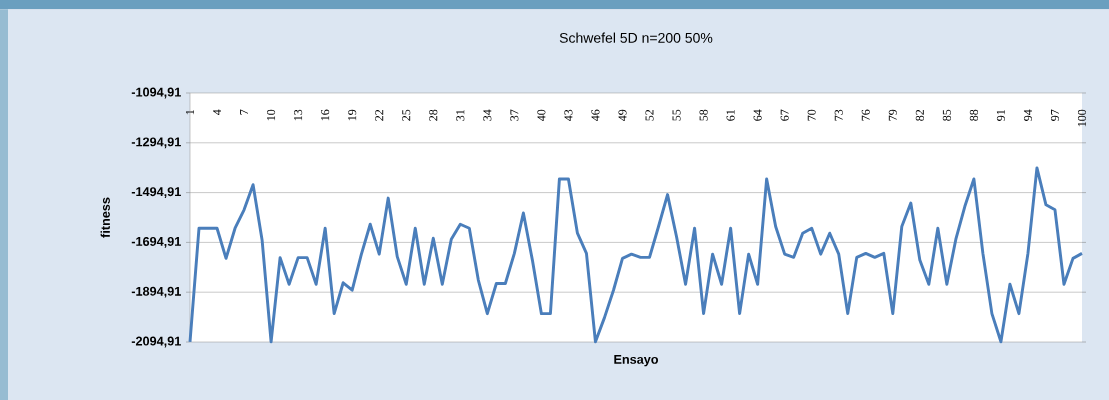  I want to click on x-tick-label: 40, so click(541, 115).